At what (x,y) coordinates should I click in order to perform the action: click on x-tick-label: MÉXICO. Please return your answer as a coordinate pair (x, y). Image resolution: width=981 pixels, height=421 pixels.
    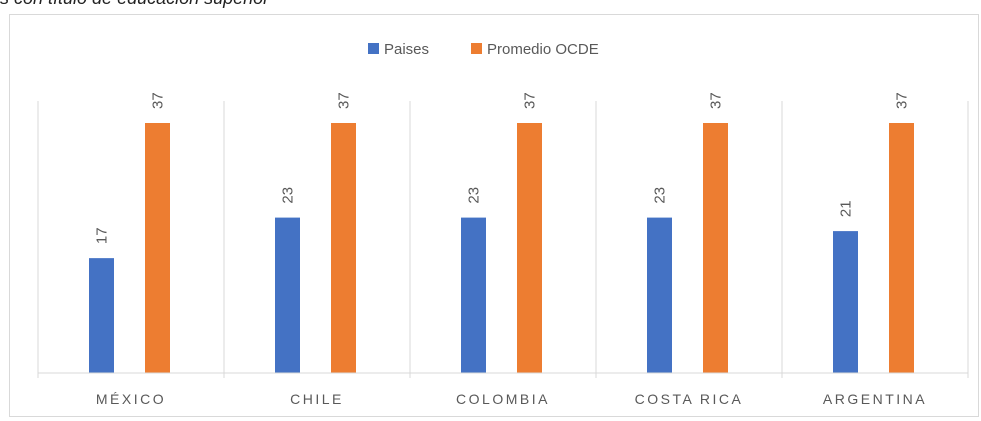
    Looking at the image, I should click on (131, 399).